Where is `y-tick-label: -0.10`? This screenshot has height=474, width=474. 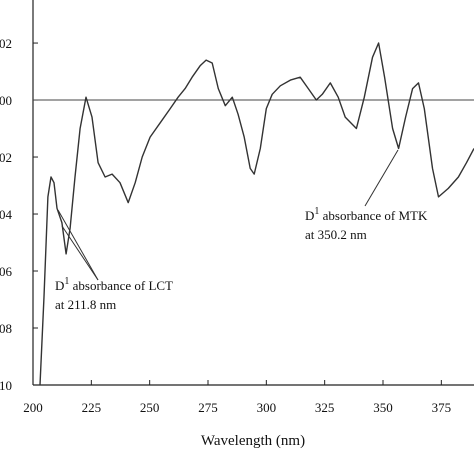
y-tick-label: -0.10 is located at coordinates (6, 385).